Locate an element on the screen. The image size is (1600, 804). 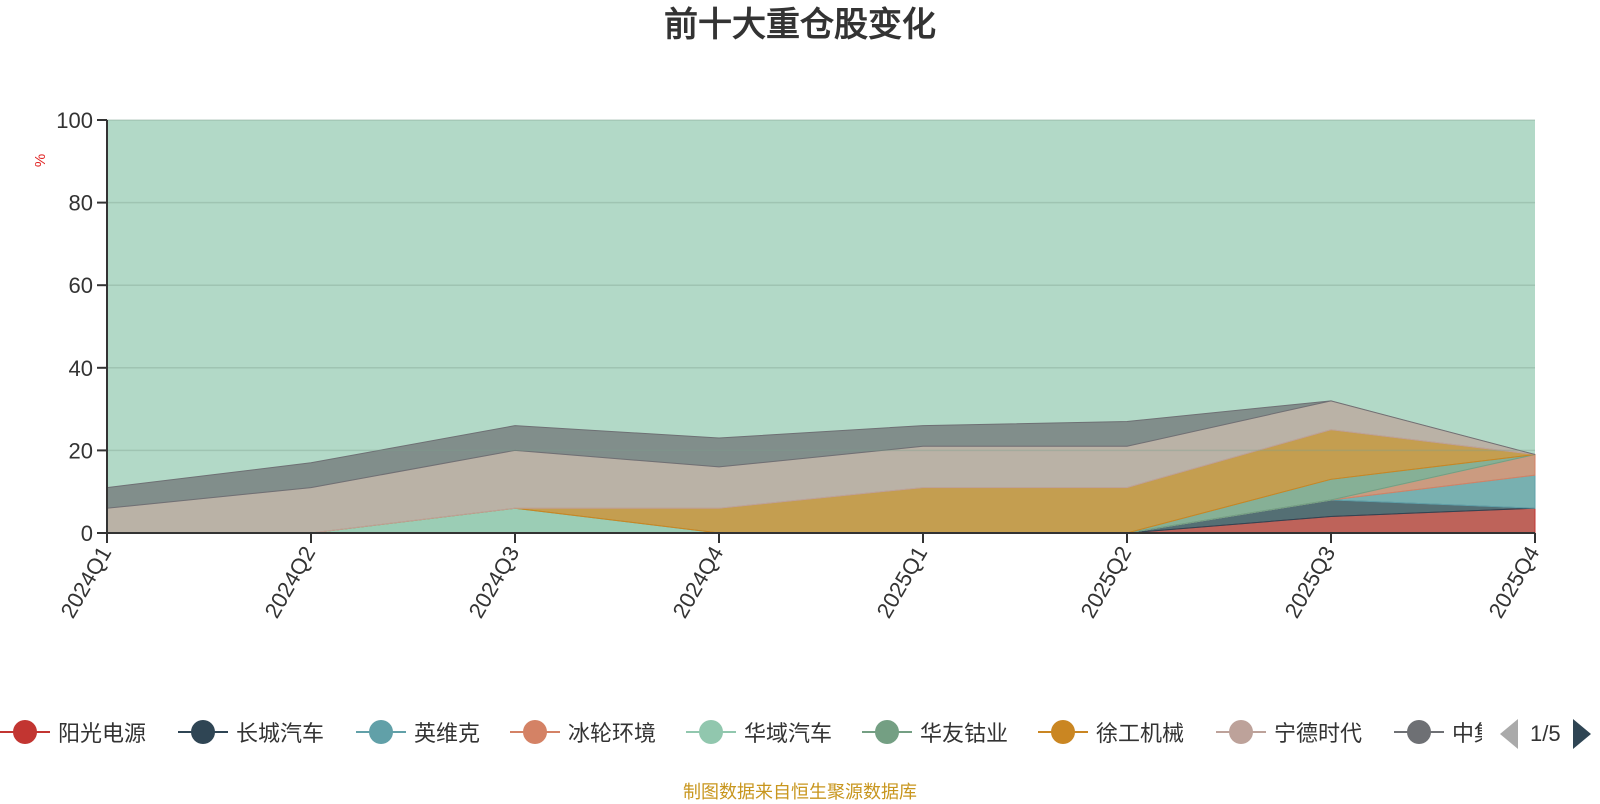
legend-item-7: 宁德时代 is located at coordinates (1289, 732).